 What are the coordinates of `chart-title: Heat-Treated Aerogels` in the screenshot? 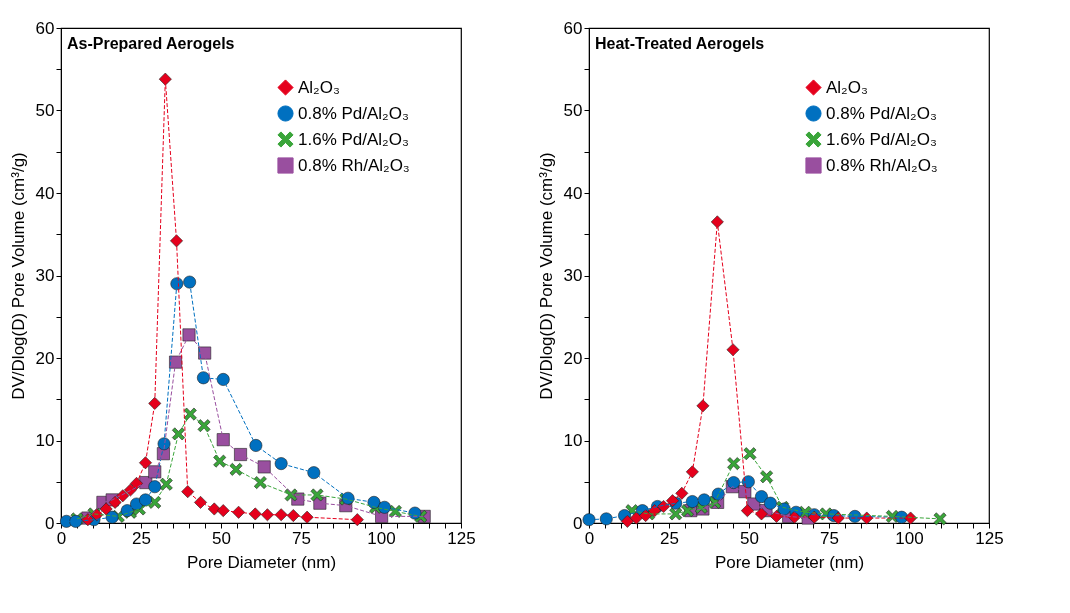 It's located at (680, 43).